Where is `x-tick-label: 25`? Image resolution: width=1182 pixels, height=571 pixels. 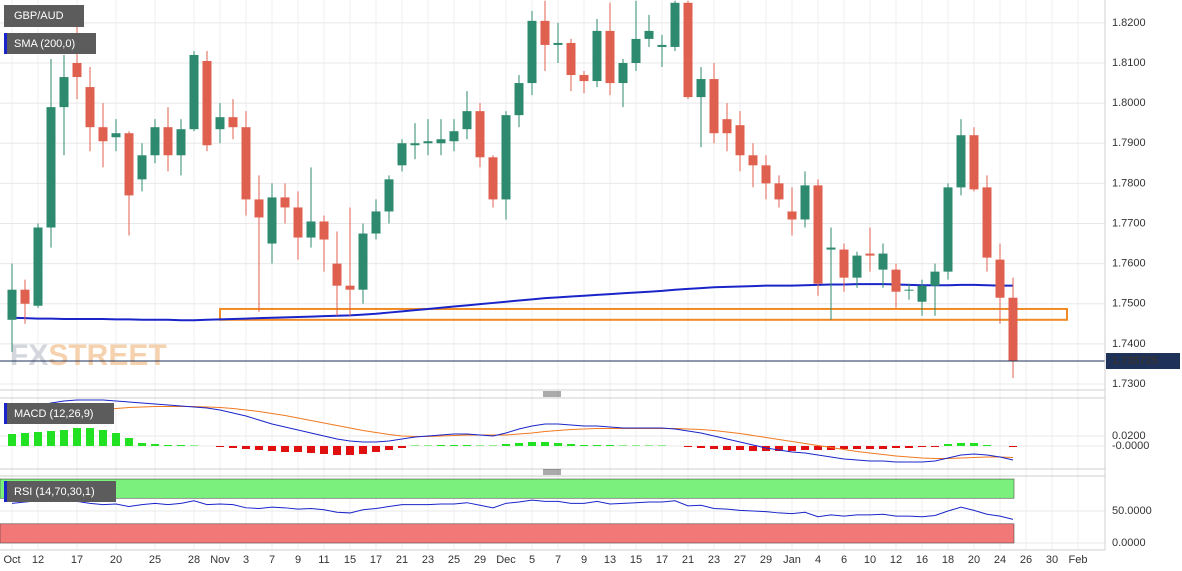 x-tick-label: 25 is located at coordinates (155, 560).